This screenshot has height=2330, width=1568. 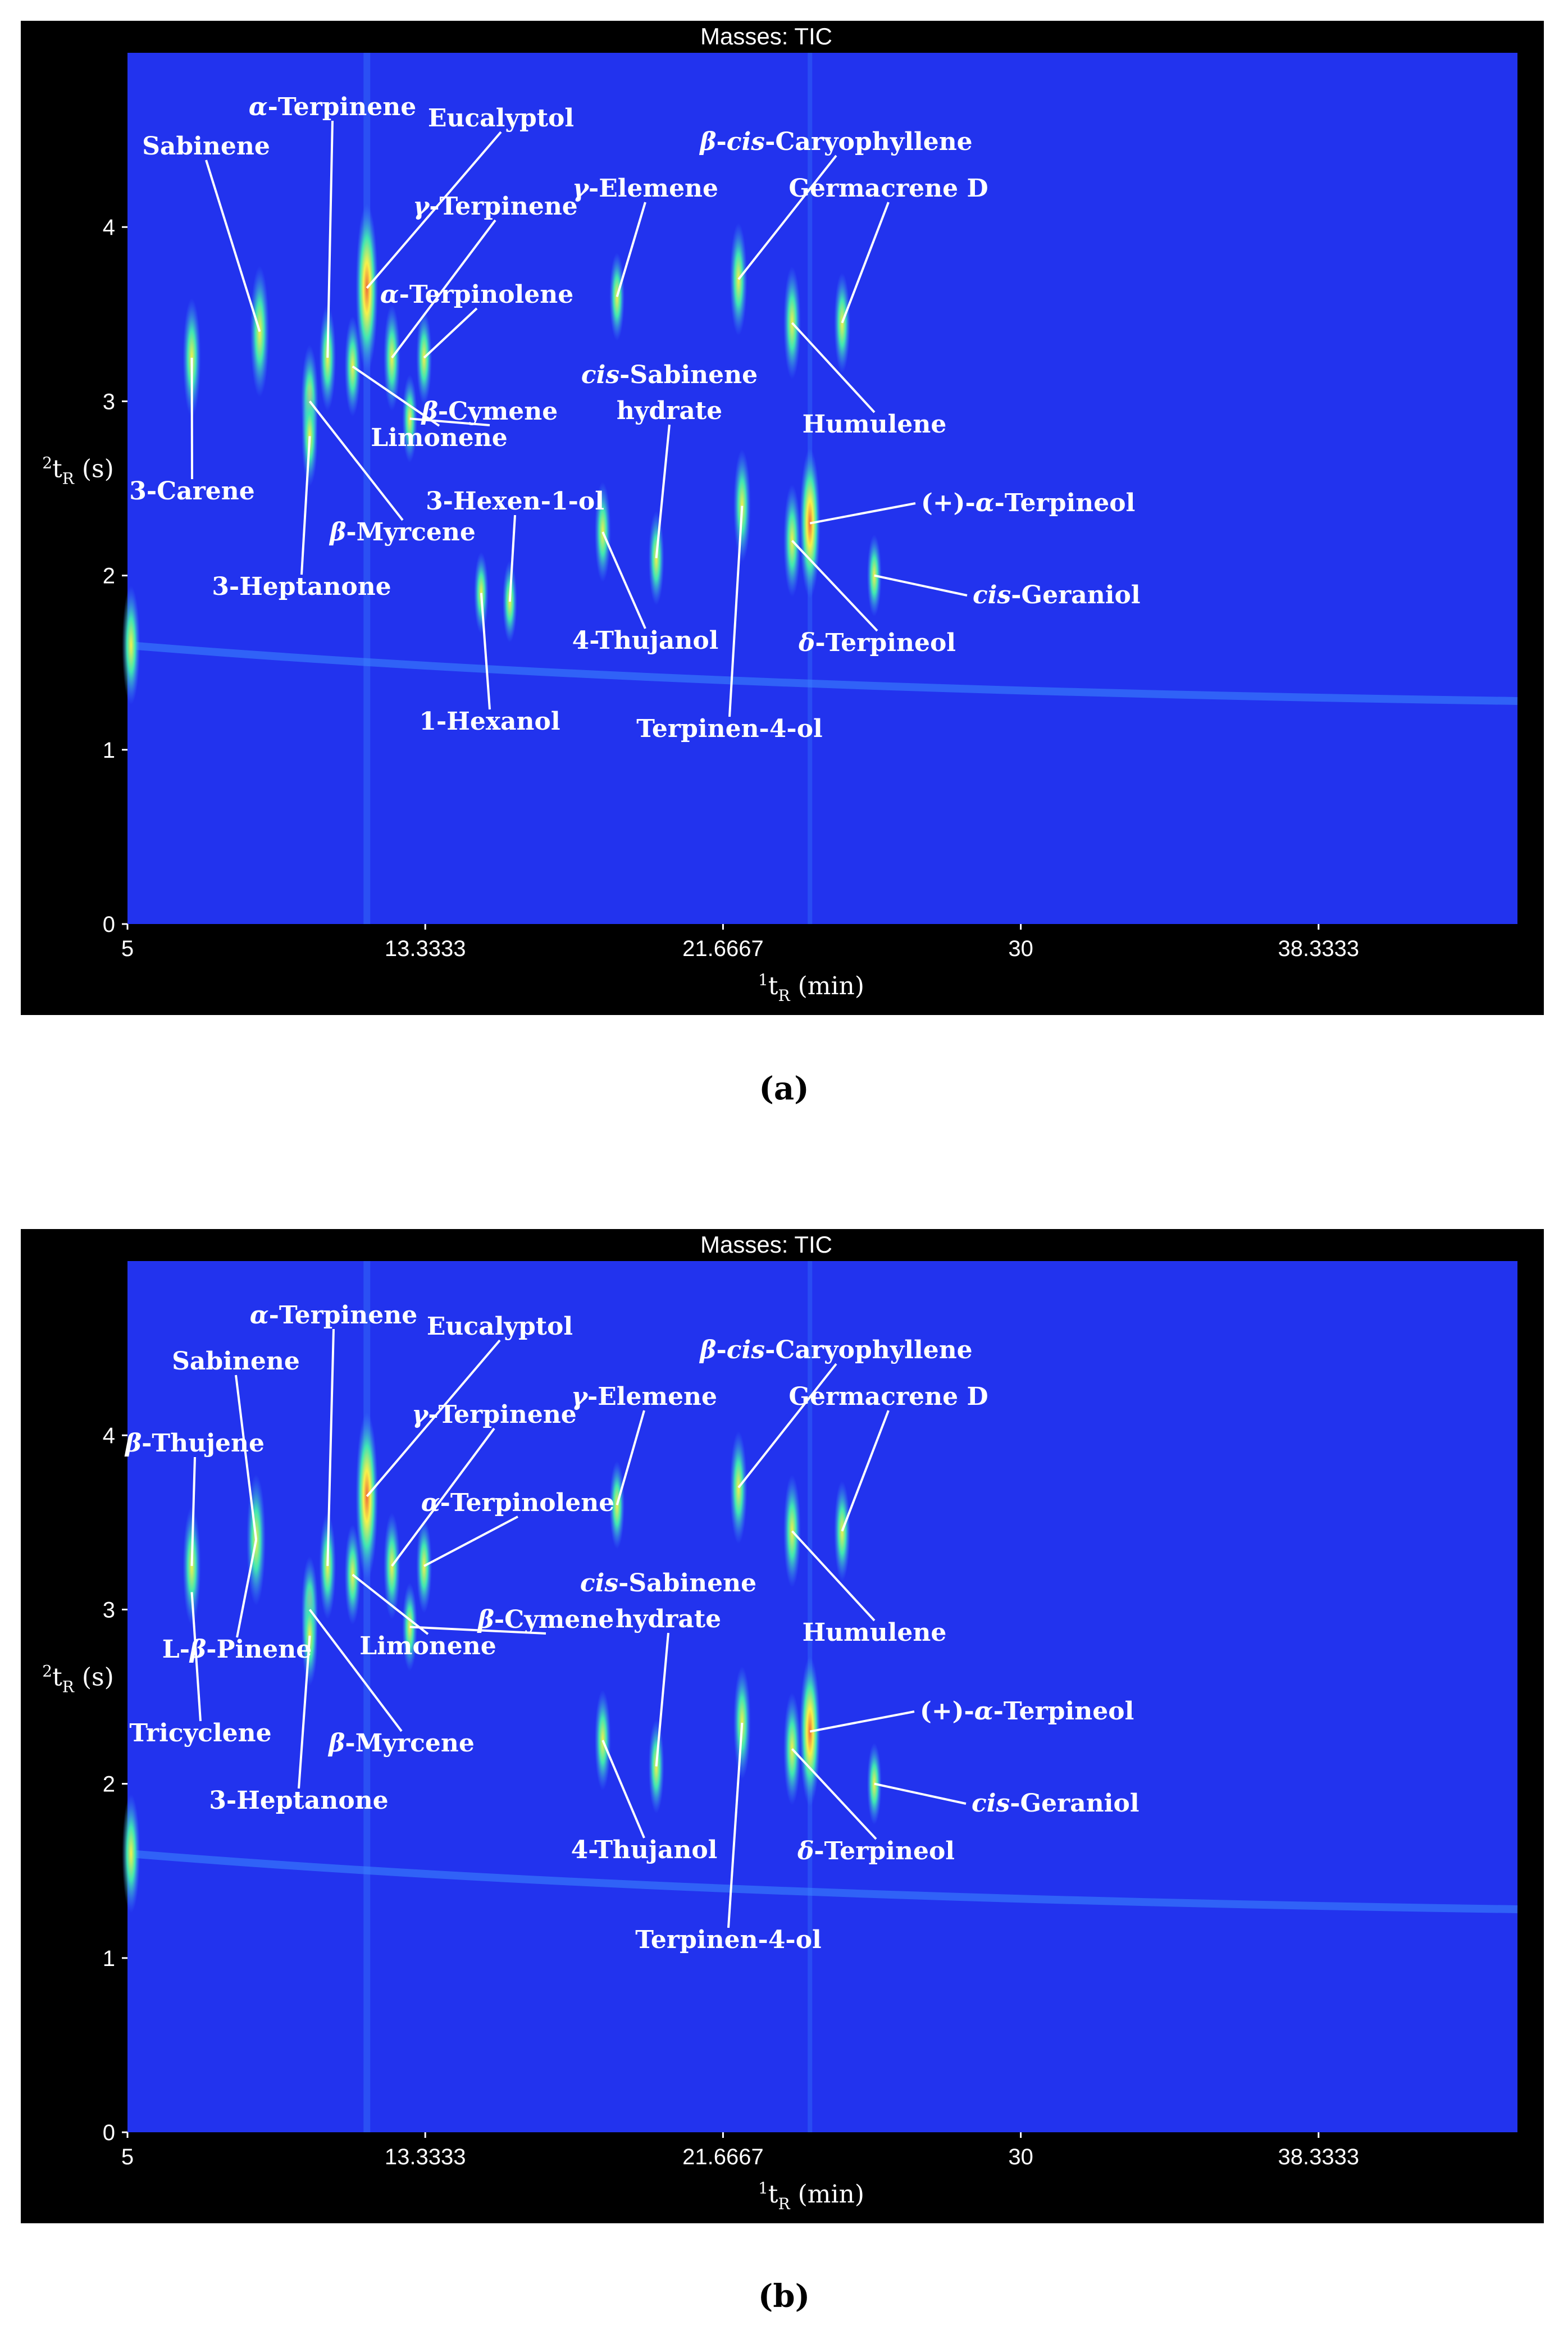 I want to click on compound-label: 3-Heptanone, so click(x=301, y=586).